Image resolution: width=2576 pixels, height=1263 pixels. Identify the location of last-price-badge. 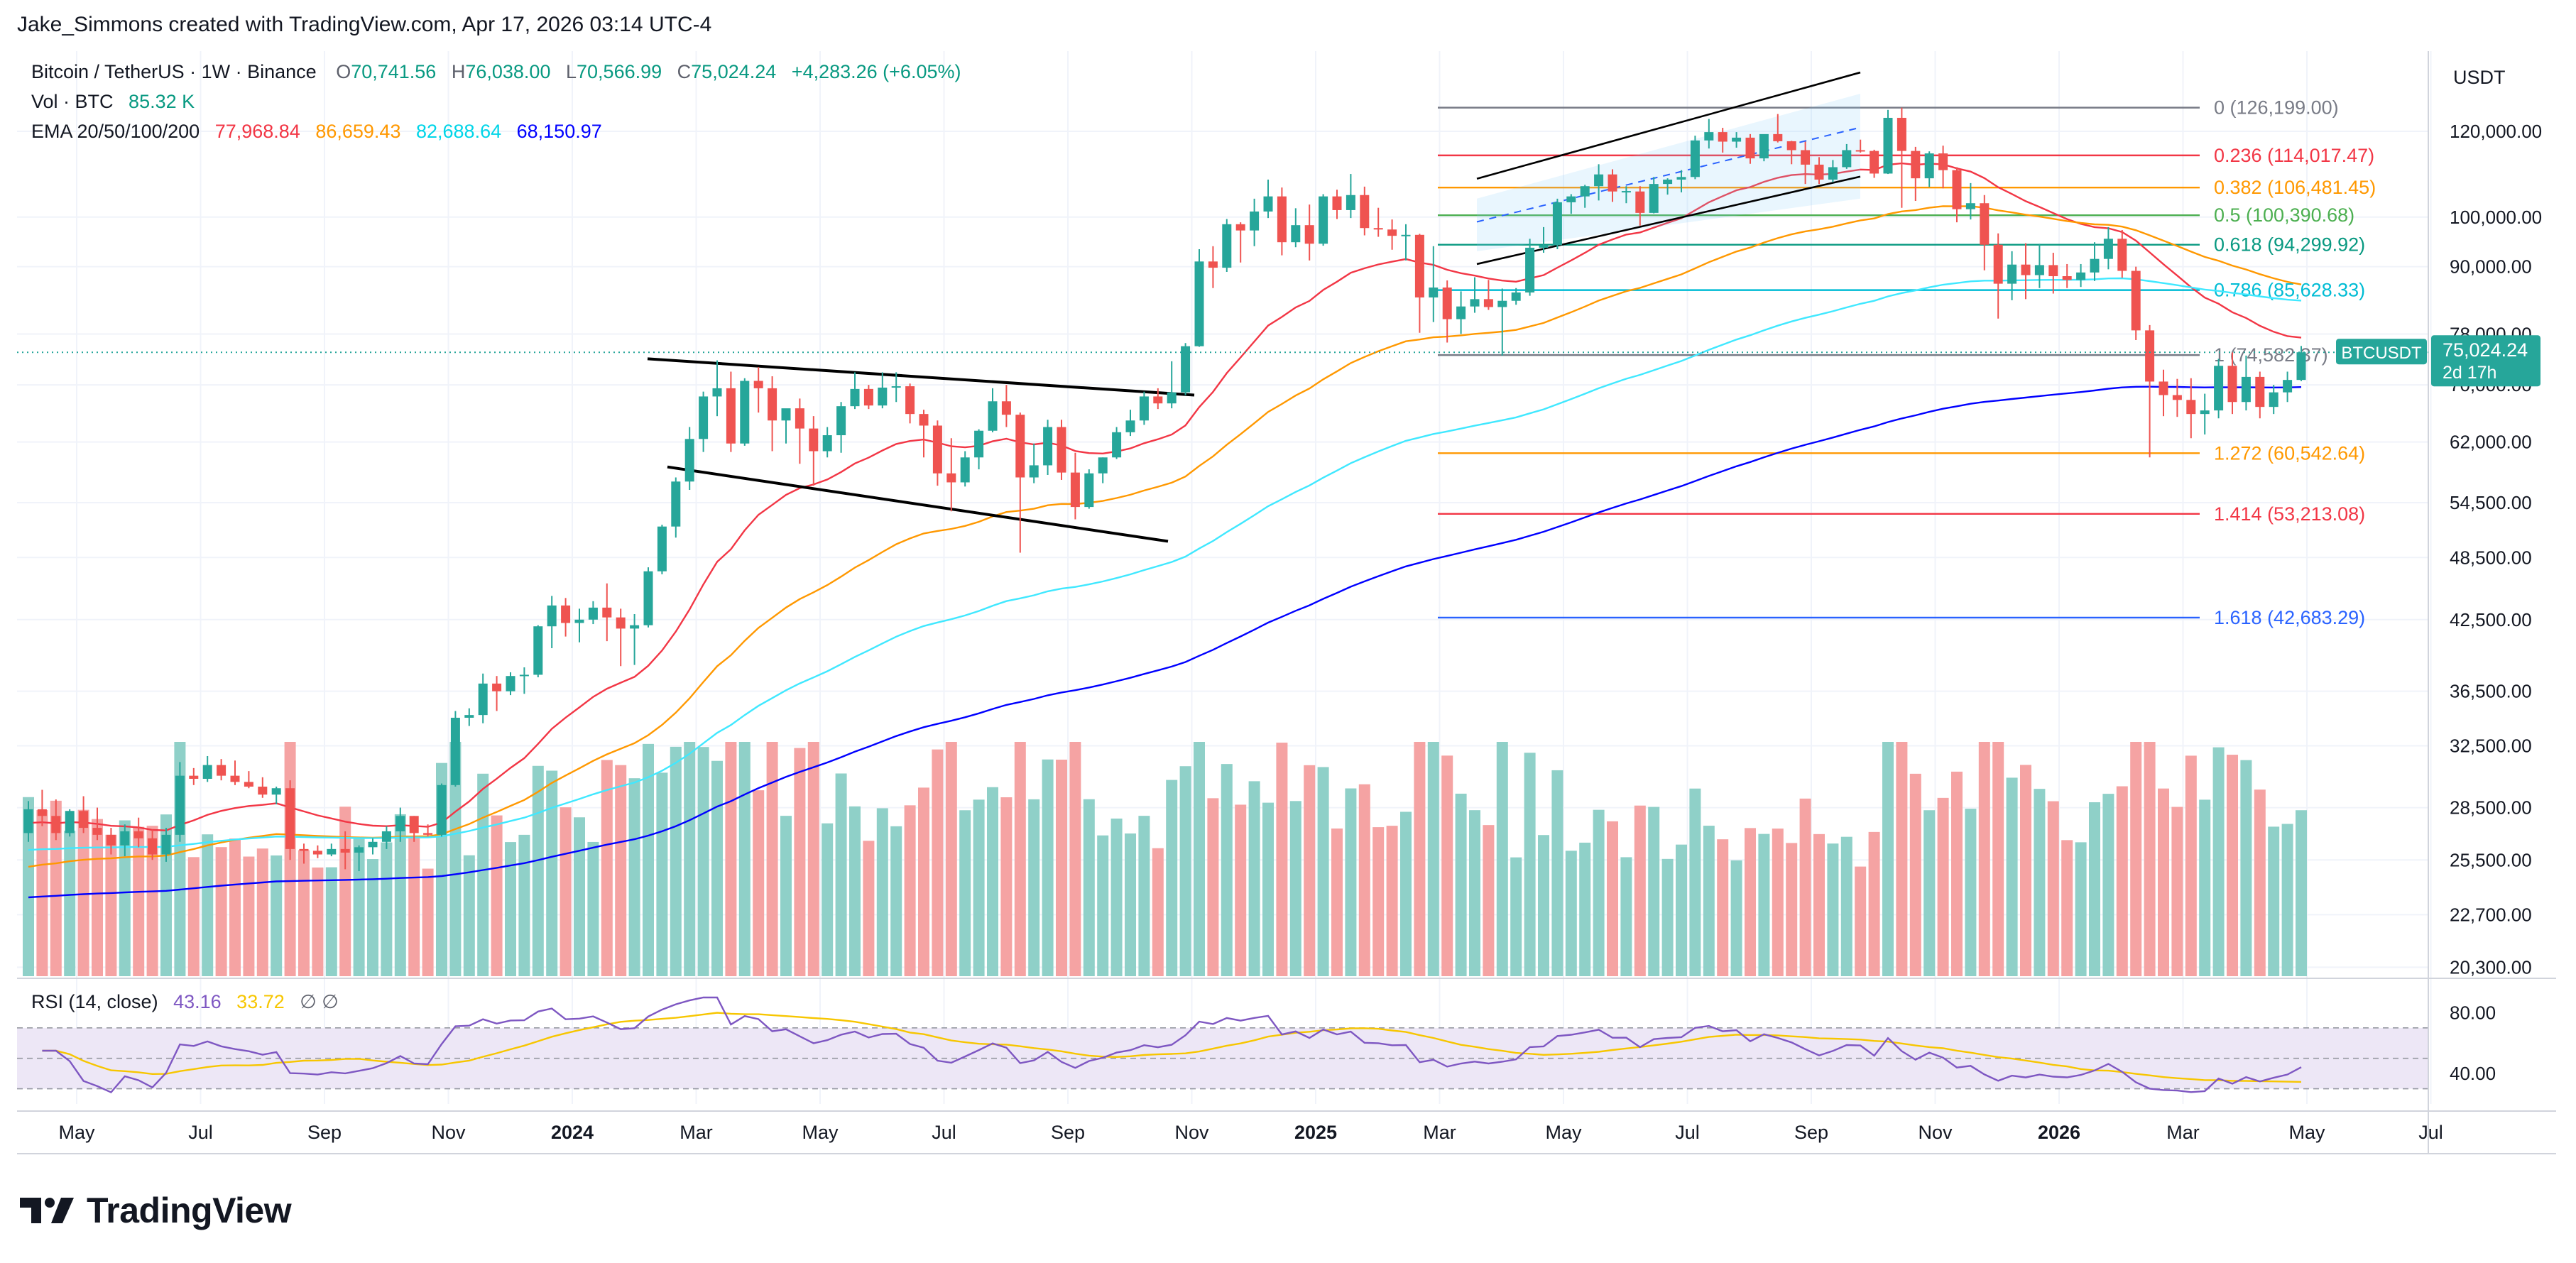
(2485, 361).